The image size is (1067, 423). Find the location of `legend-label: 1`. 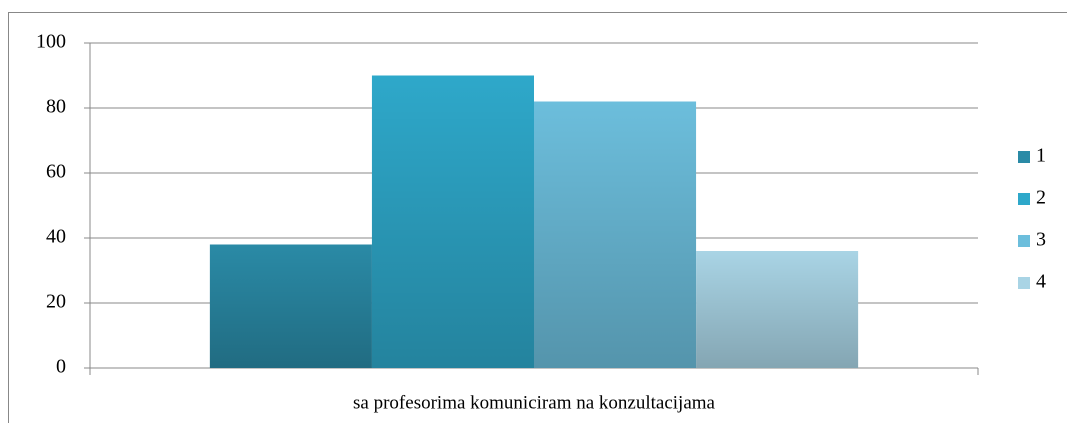

legend-label: 1 is located at coordinates (1041, 156).